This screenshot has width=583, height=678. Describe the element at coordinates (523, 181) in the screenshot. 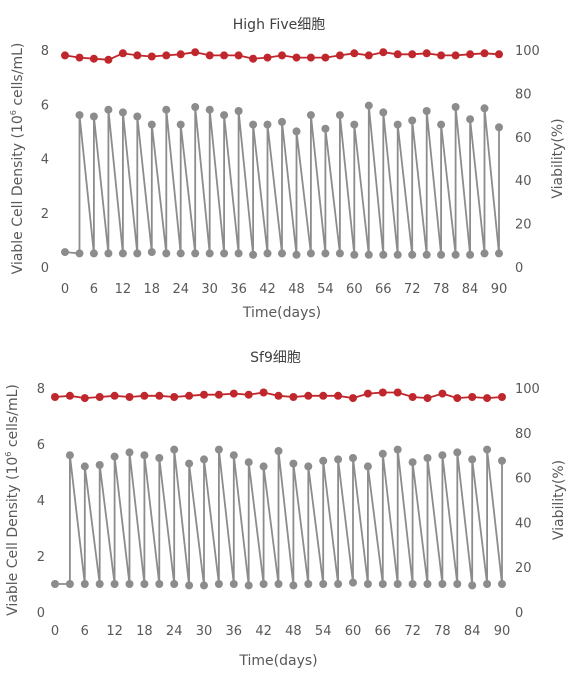

I see `y2-tick-label: 40` at that location.